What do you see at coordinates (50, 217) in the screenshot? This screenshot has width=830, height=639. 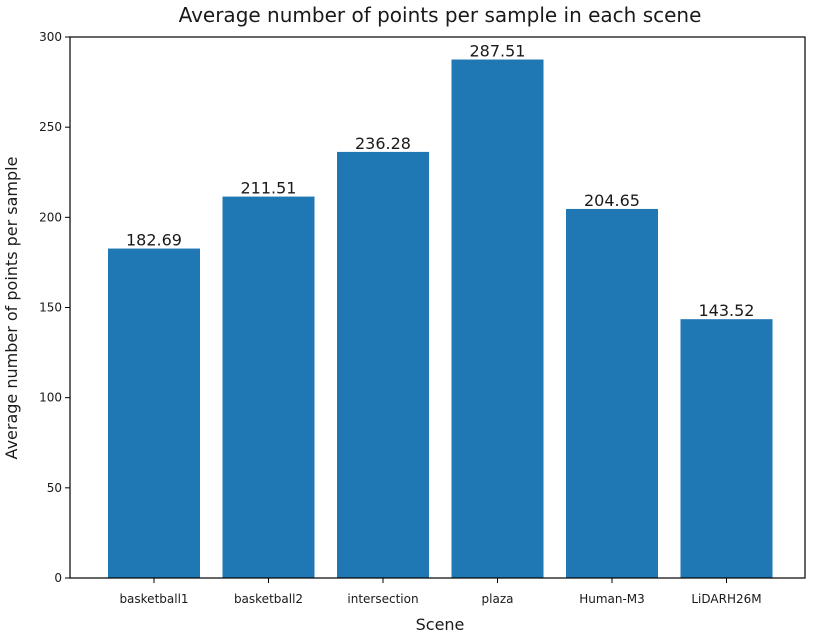 I see `y-tick-label: 200` at bounding box center [50, 217].